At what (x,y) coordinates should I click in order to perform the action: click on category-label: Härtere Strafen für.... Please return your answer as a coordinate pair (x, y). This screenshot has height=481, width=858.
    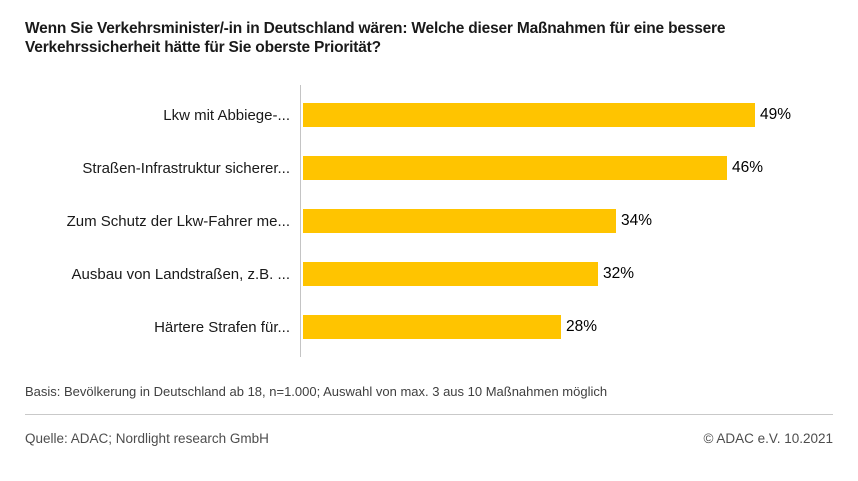
    Looking at the image, I should click on (222, 327).